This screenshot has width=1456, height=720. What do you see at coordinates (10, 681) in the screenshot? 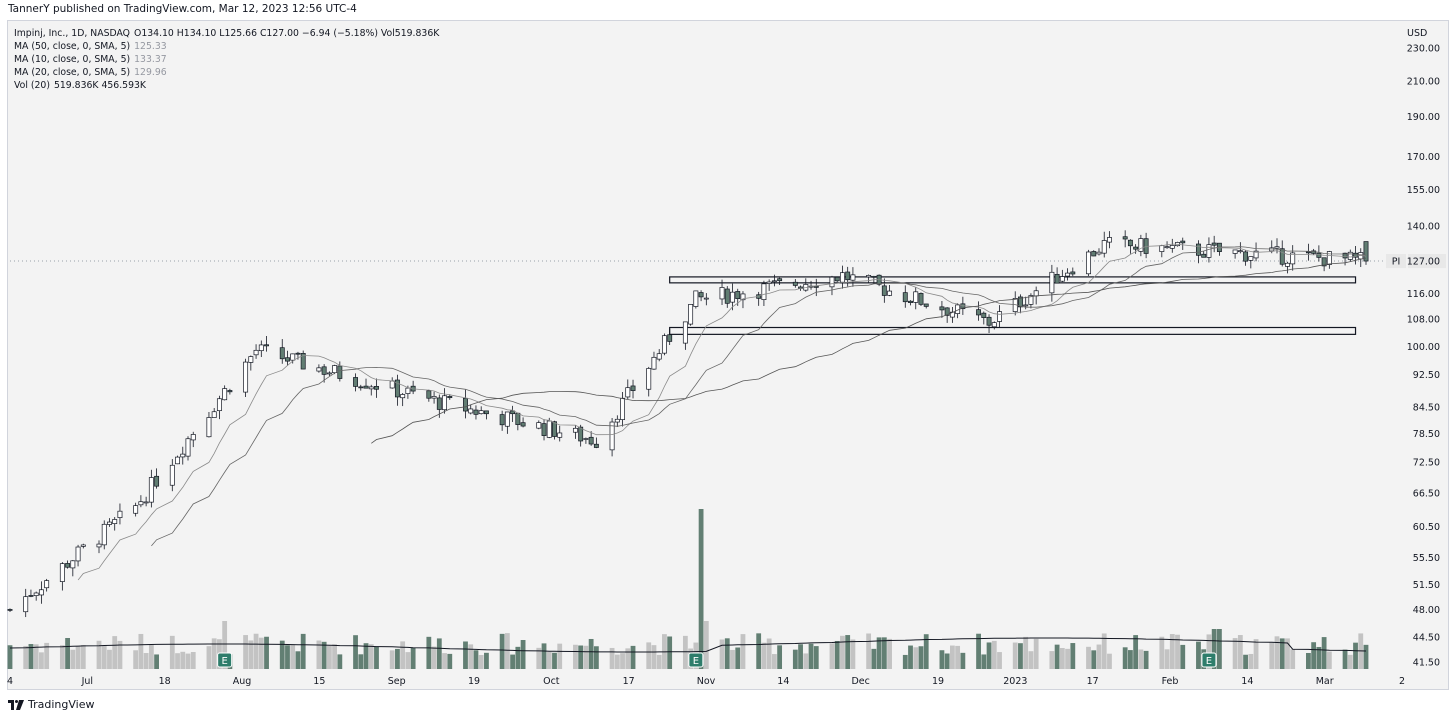
I see `time-tick-label: 4` at bounding box center [10, 681].